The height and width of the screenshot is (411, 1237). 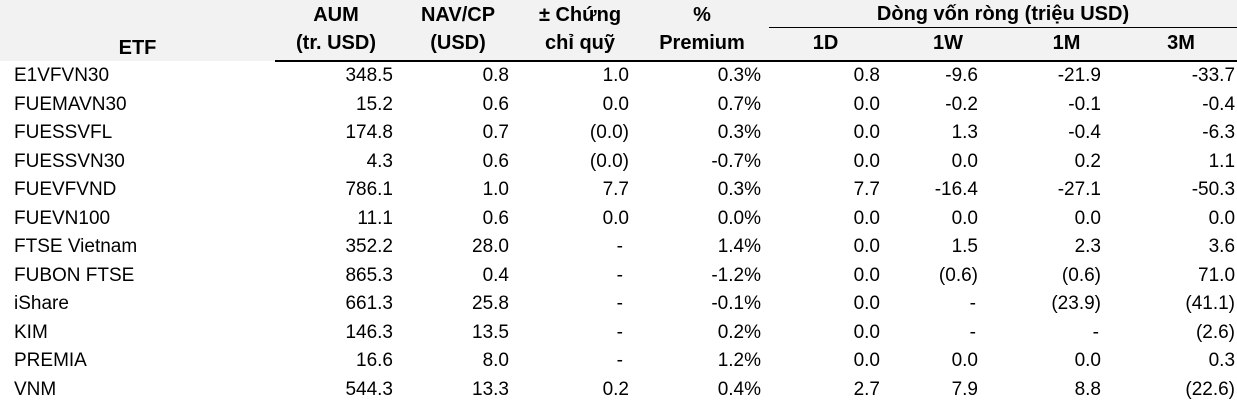 What do you see at coordinates (1222, 161) in the screenshot?
I see `cell-flow-3m: 1.1` at bounding box center [1222, 161].